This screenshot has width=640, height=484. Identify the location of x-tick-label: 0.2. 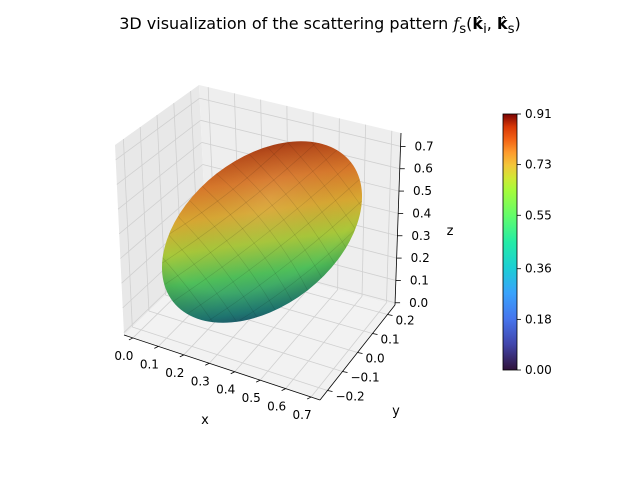
(174, 373).